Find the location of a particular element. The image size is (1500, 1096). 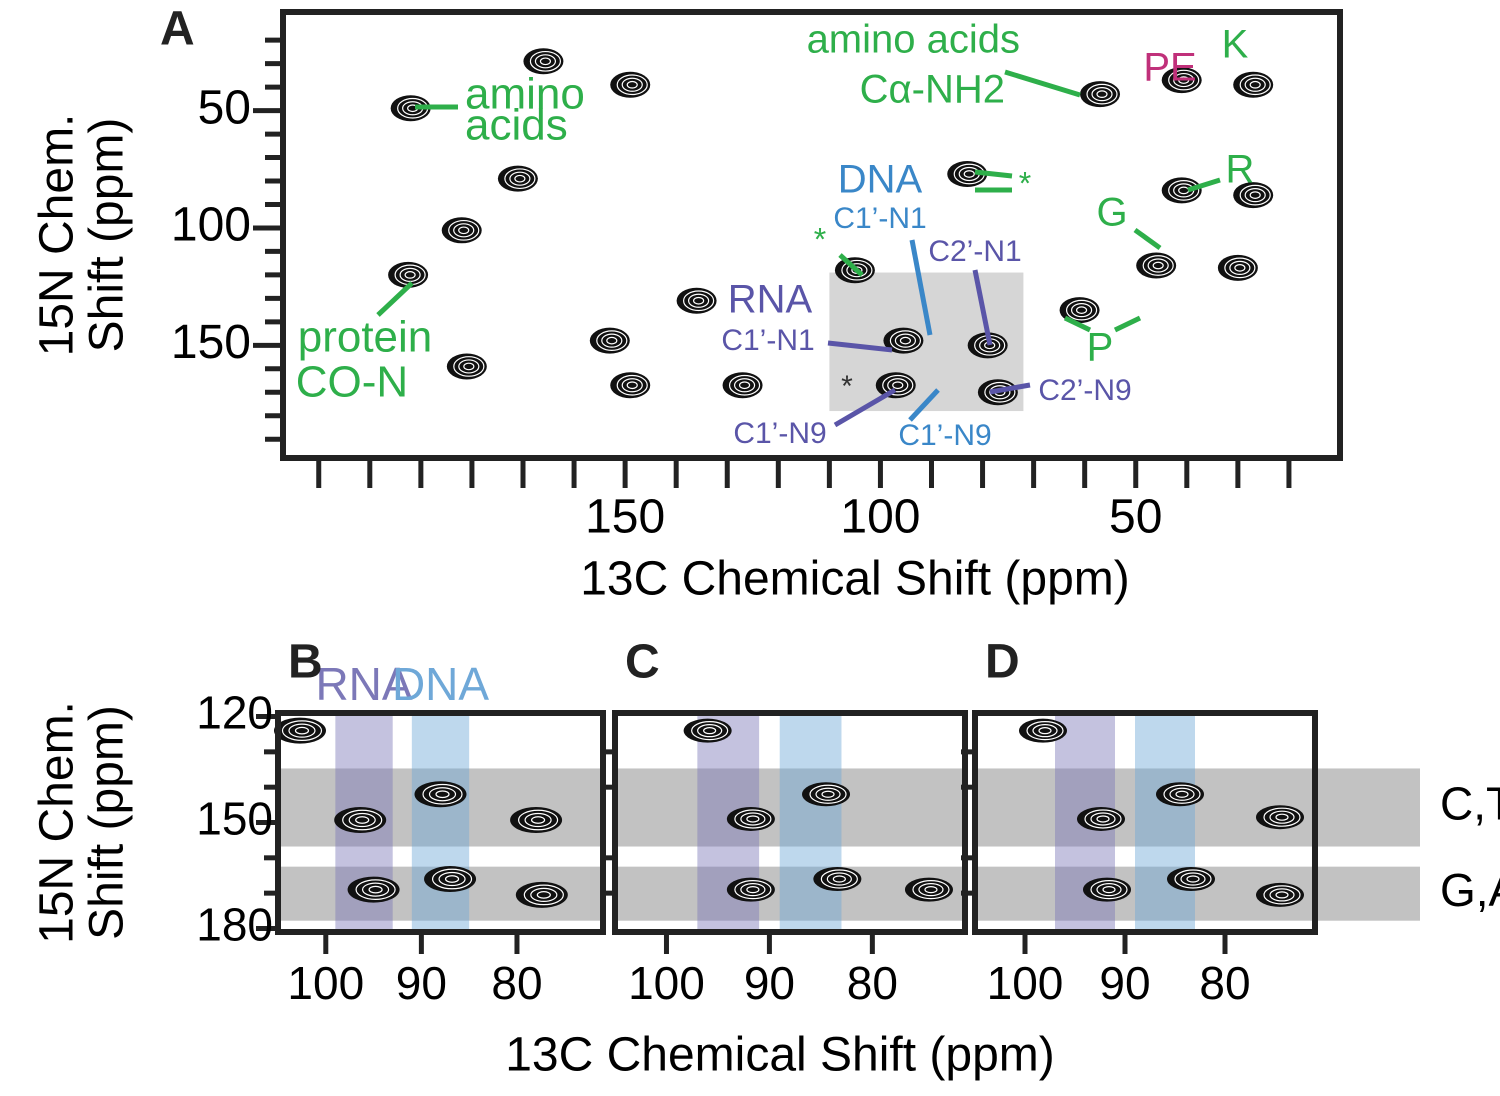

plot-frame is located at coordinates (1145, 822).